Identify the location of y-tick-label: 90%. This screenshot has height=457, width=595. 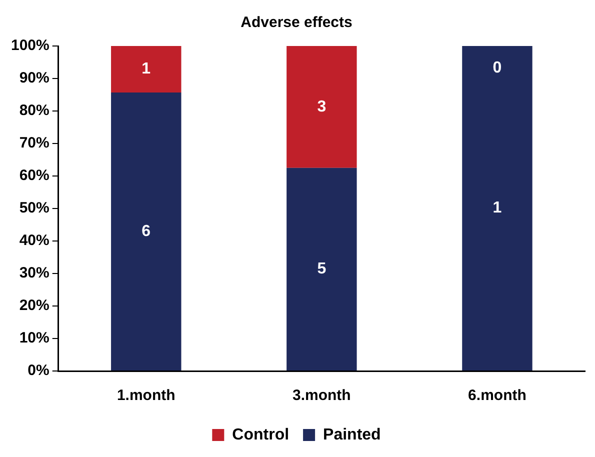
(34, 78).